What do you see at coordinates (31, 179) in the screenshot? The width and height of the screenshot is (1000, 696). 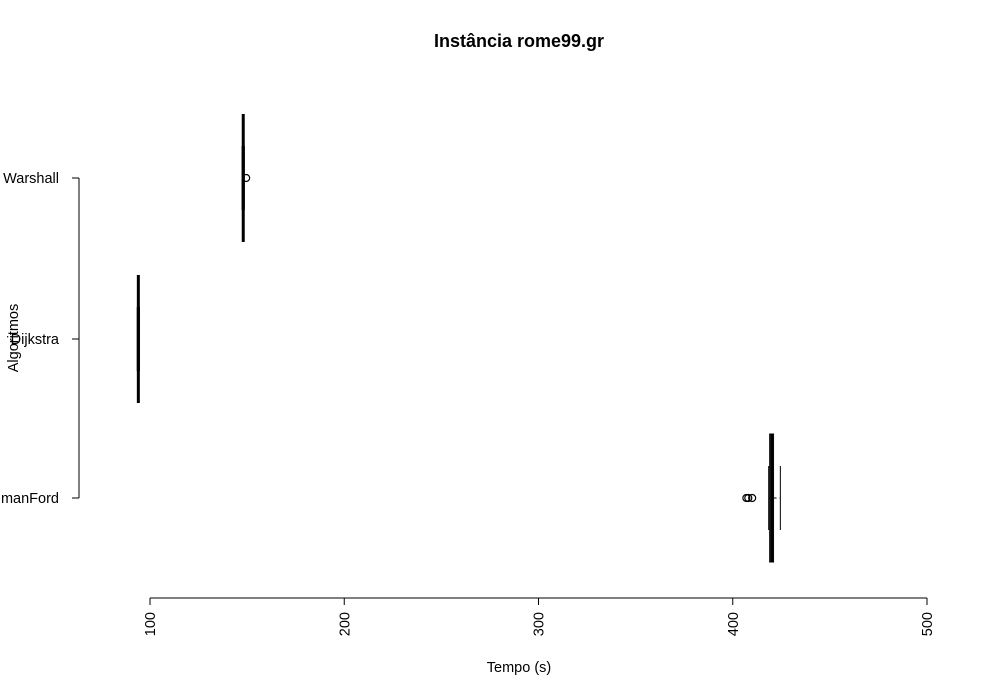 I see `y-tick-label: Warshall` at bounding box center [31, 179].